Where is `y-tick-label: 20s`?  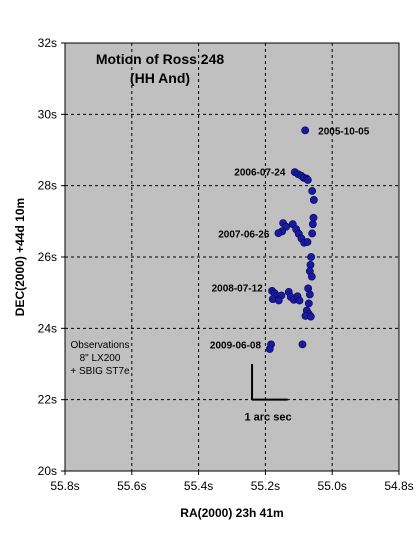 y-tick-label: 20s is located at coordinates (47, 471).